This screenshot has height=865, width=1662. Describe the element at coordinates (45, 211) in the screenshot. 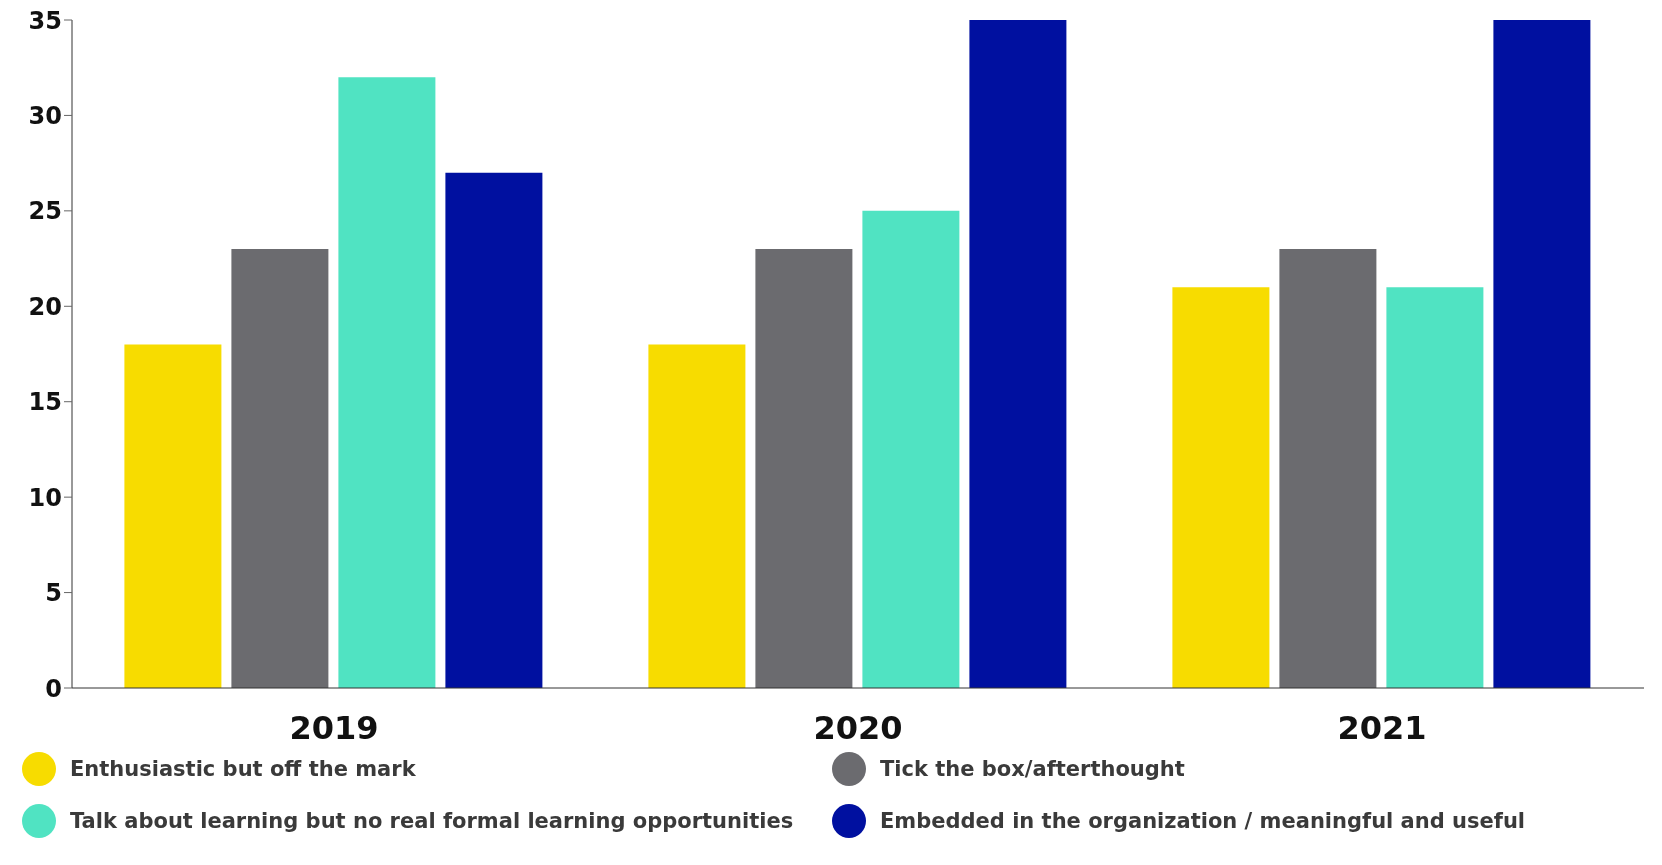

I see `y-tick-label: 25` at that location.